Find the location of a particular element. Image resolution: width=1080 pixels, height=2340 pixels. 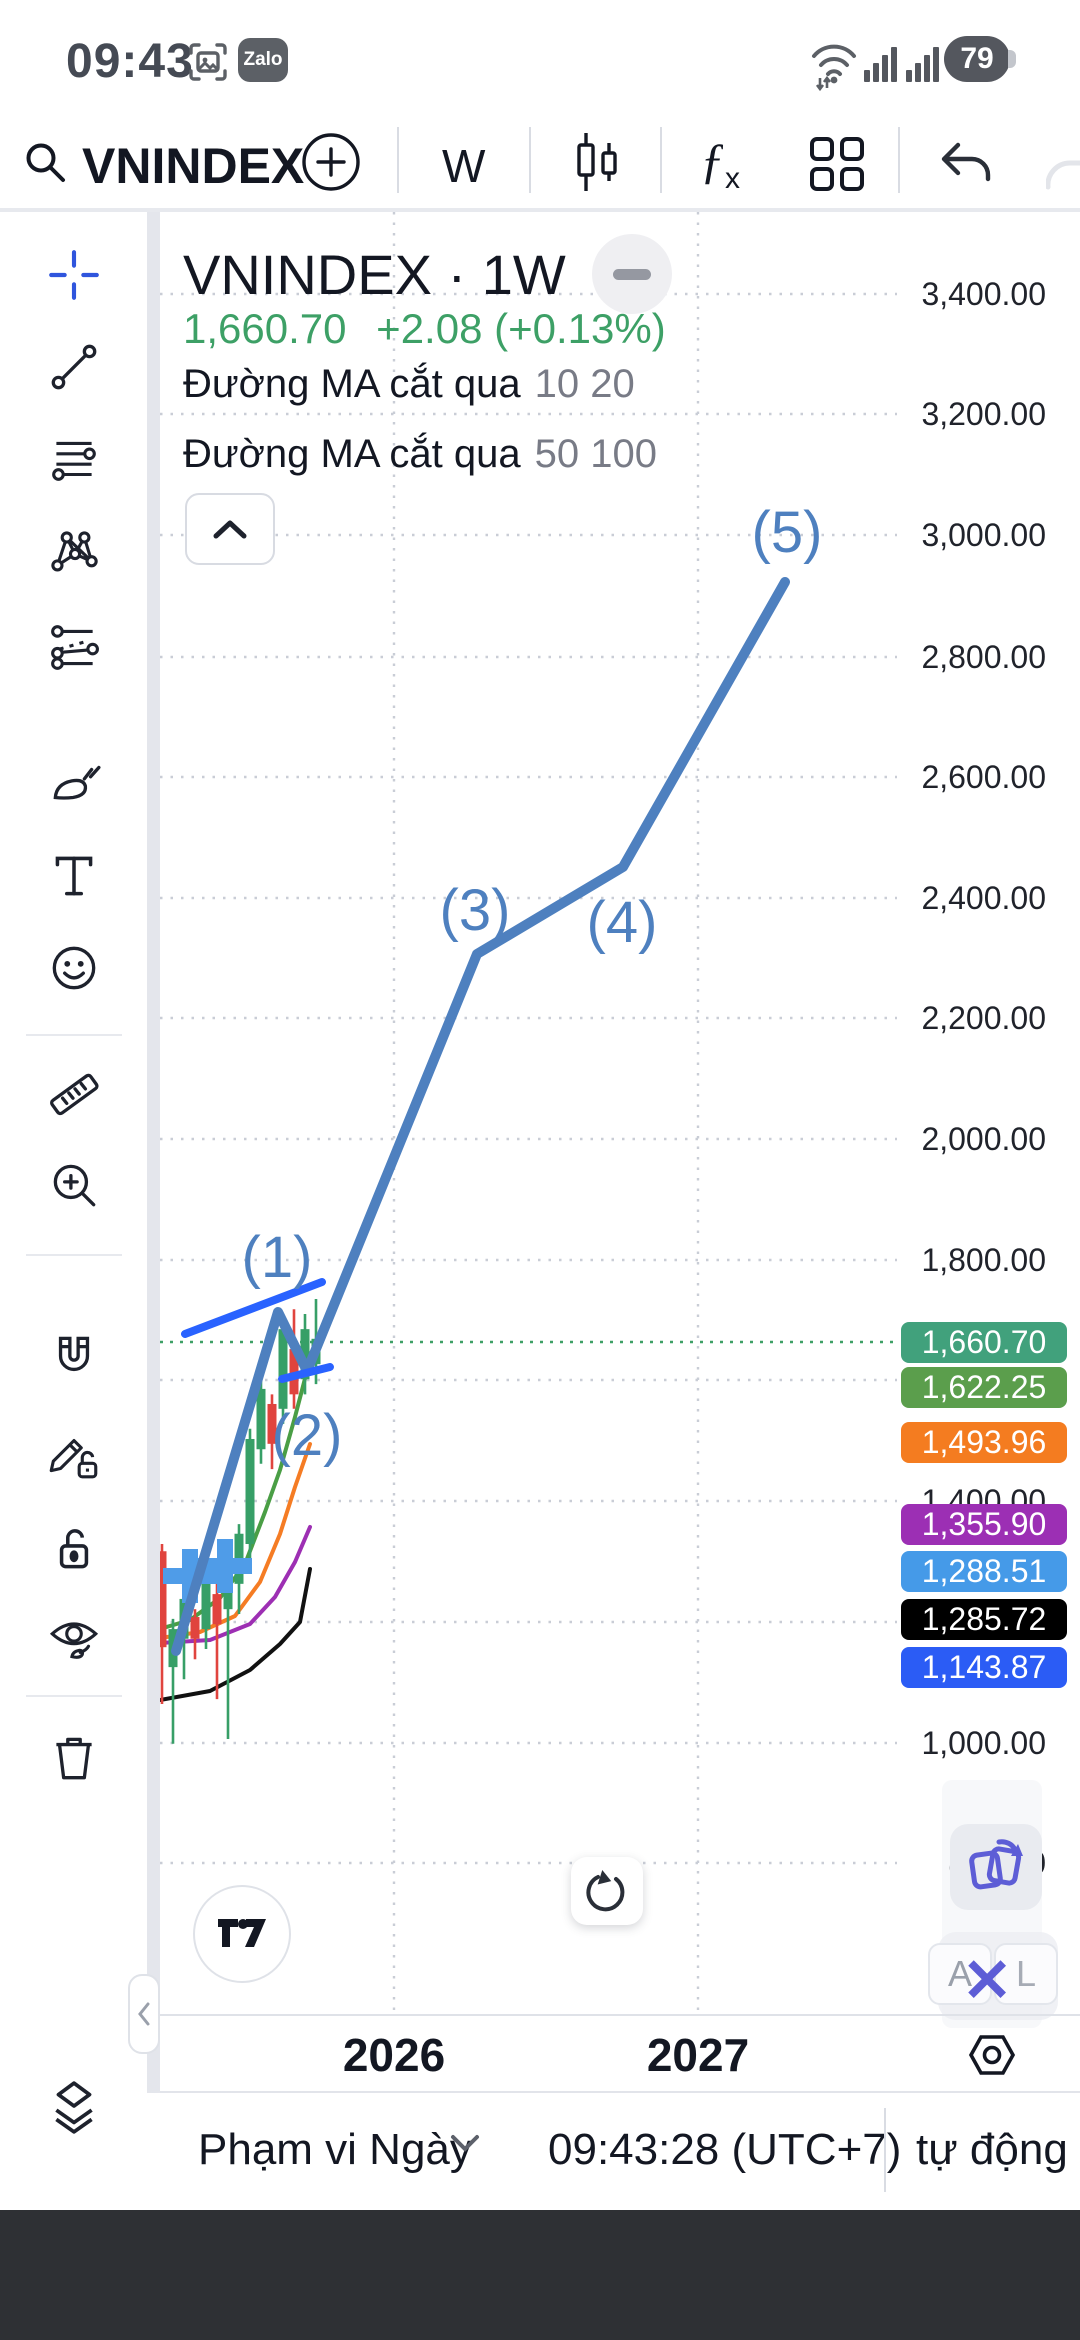

xabcd-pattern-tool is located at coordinates (74, 553).